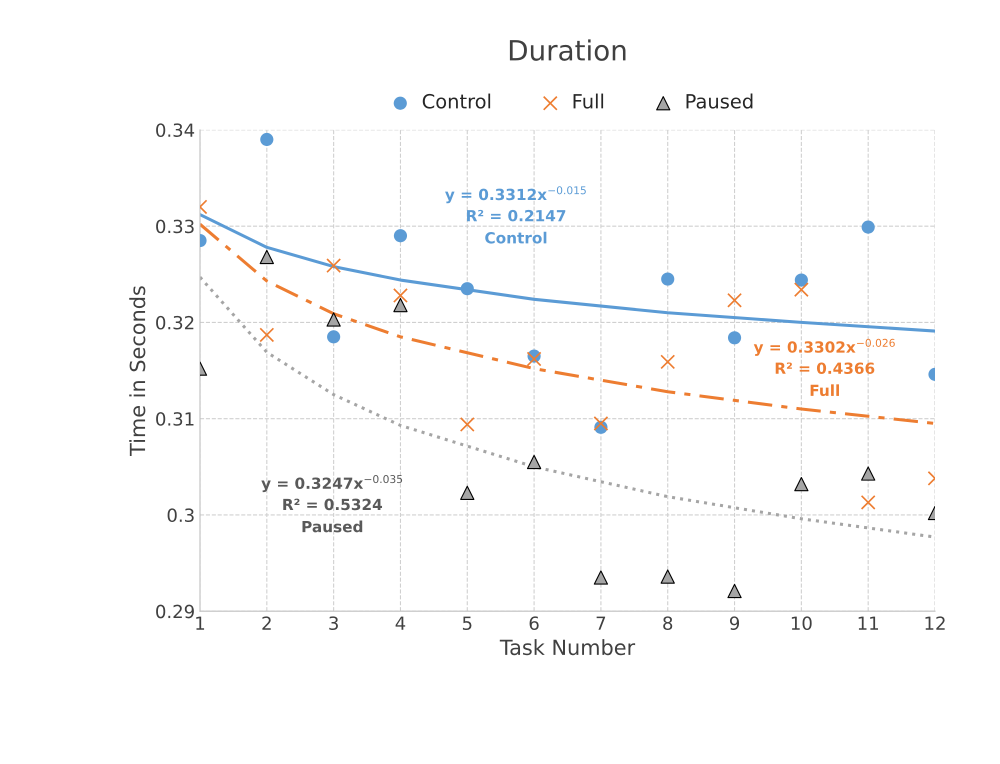  I want to click on y-tick-label: 0.31, so click(175, 419).